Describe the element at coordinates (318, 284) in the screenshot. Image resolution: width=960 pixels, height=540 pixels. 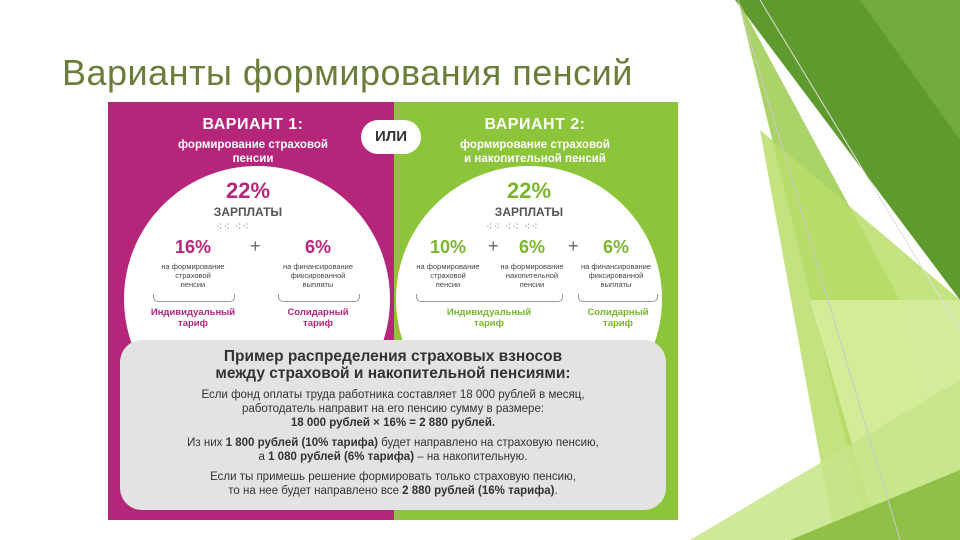
I see `variant1-part2-desc-3: выплаты` at that location.